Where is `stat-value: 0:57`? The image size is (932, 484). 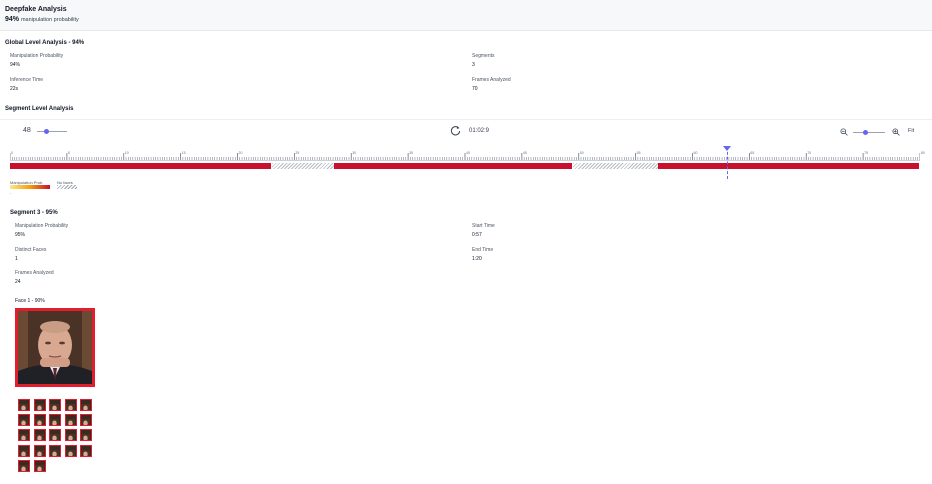
stat-value: 0:57 is located at coordinates (477, 235).